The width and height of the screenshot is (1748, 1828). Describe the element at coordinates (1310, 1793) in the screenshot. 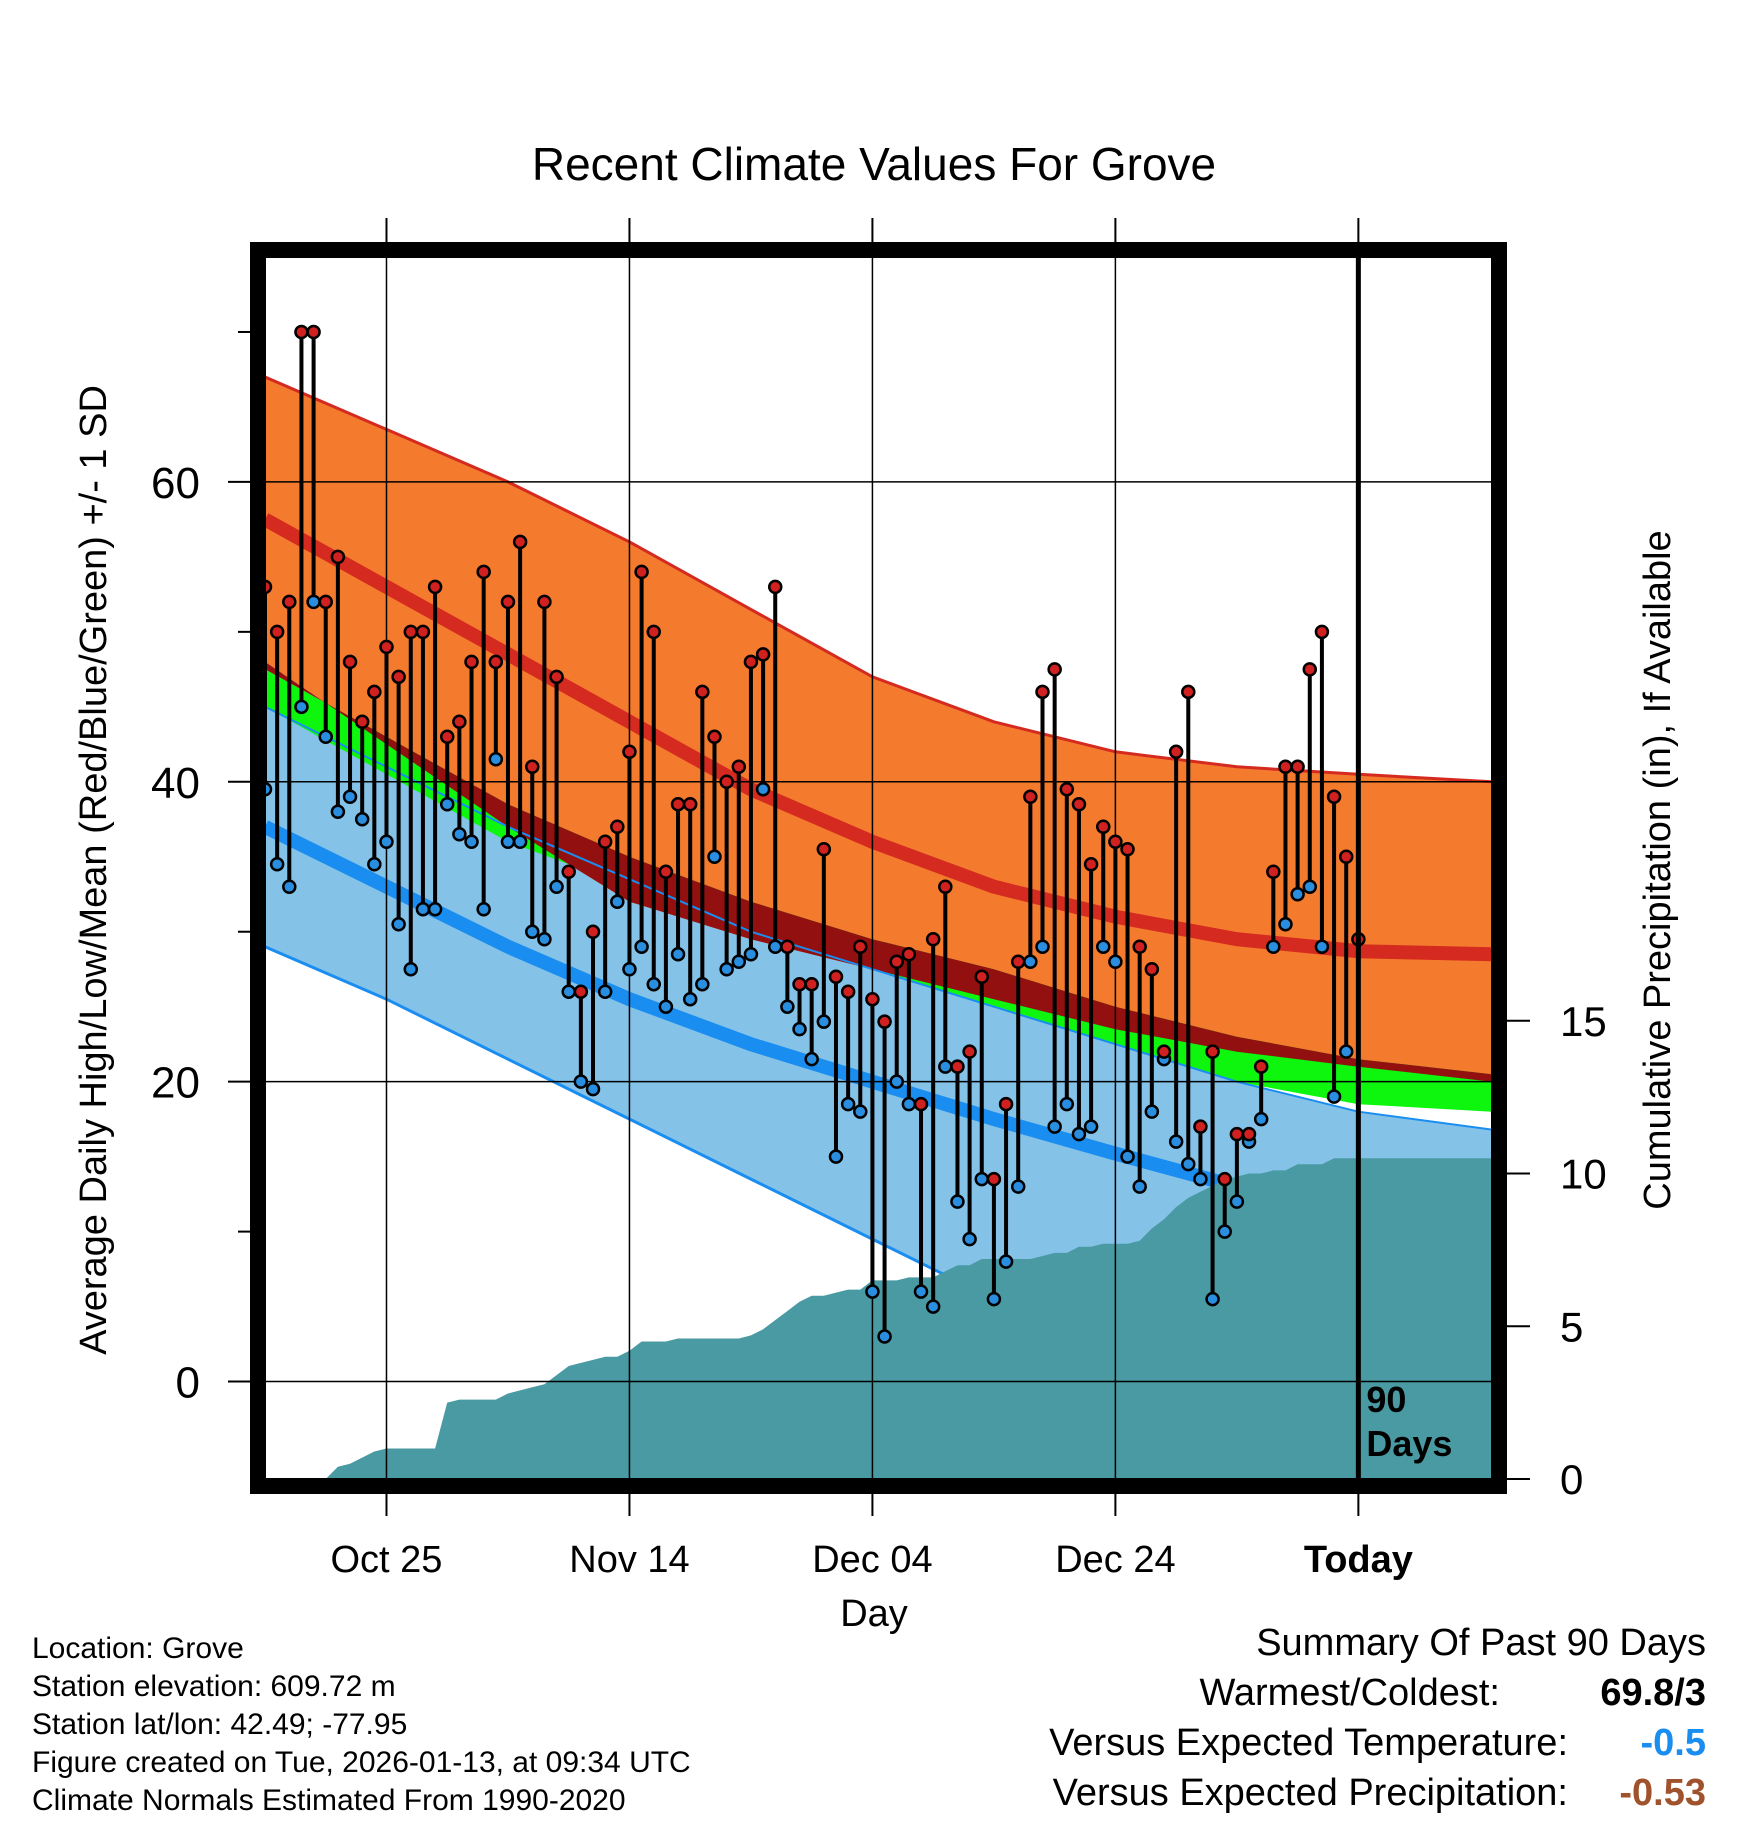

I see `summary-precip-label: Versus Expected Precipitation:` at that location.